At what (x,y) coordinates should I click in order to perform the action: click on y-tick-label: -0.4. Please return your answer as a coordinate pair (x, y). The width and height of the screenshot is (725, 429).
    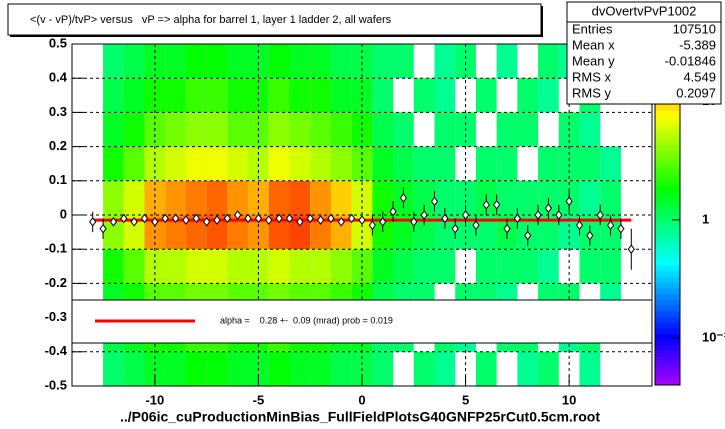
    Looking at the image, I should click on (56, 350).